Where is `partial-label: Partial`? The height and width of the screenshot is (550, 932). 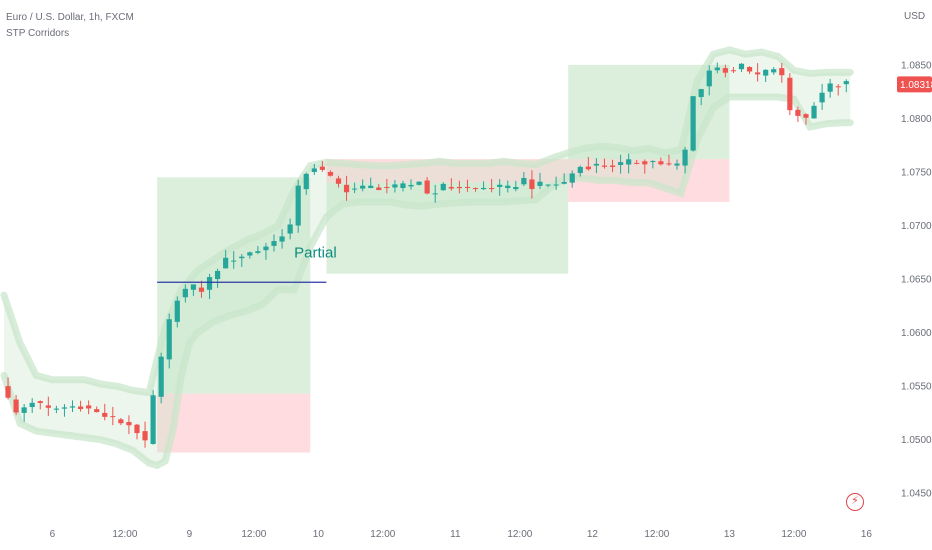 partial-label: Partial is located at coordinates (315, 253).